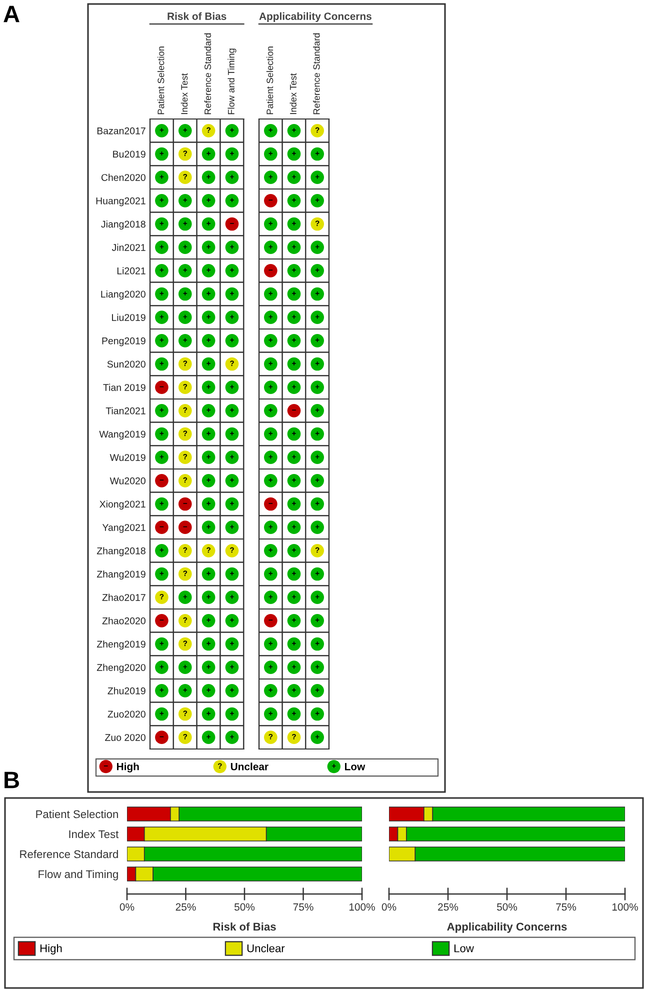 The height and width of the screenshot is (992, 649). Describe the element at coordinates (127, 690) in the screenshot. I see `y-tick-label: Zhu2019` at that location.